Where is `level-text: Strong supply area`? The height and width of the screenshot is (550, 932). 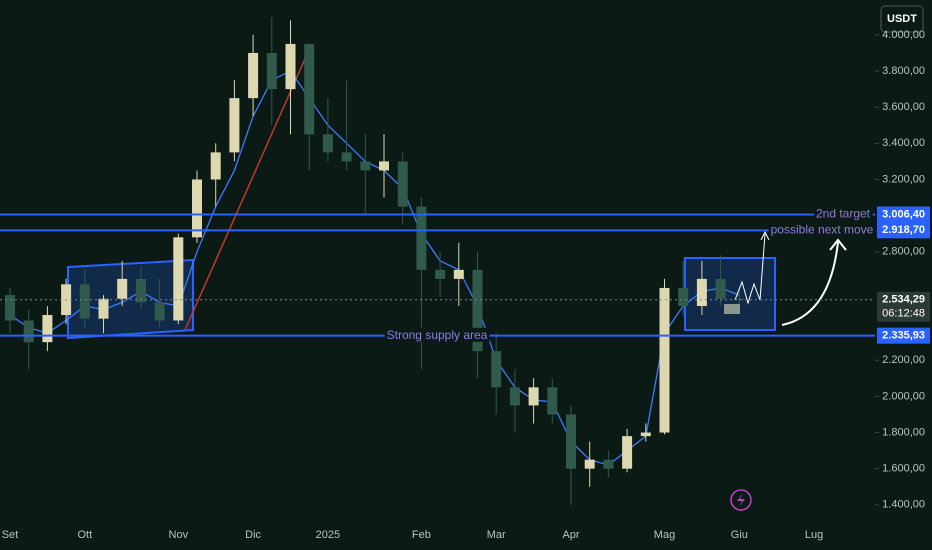 level-text: Strong supply area is located at coordinates (437, 335).